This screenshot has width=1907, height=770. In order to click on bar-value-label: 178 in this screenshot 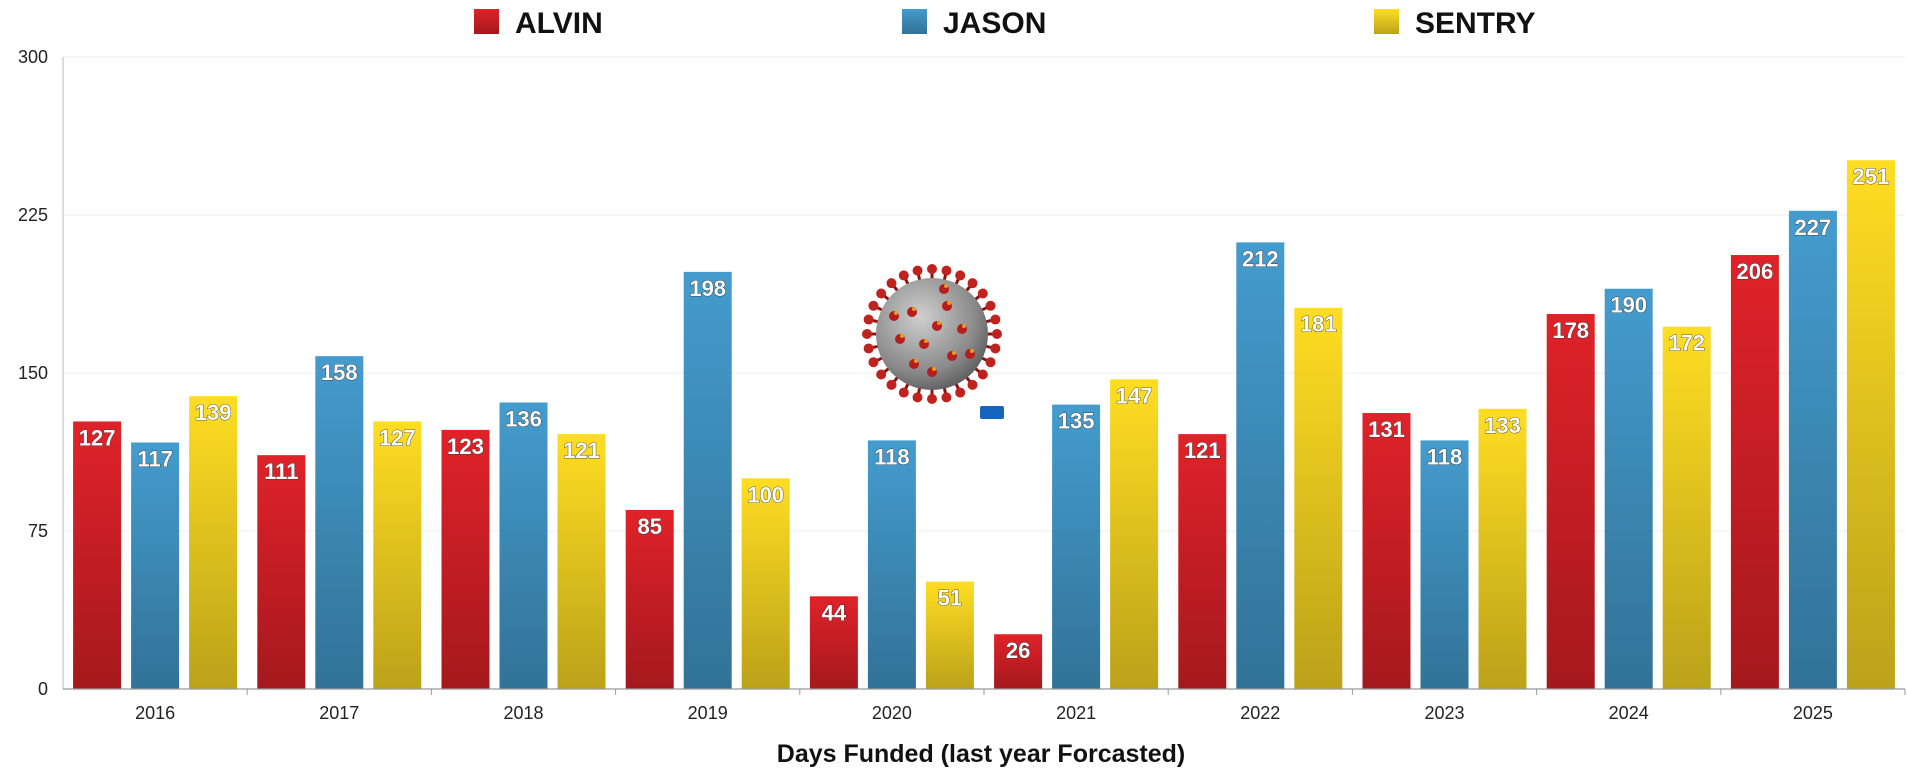, I will do `click(1570, 330)`.